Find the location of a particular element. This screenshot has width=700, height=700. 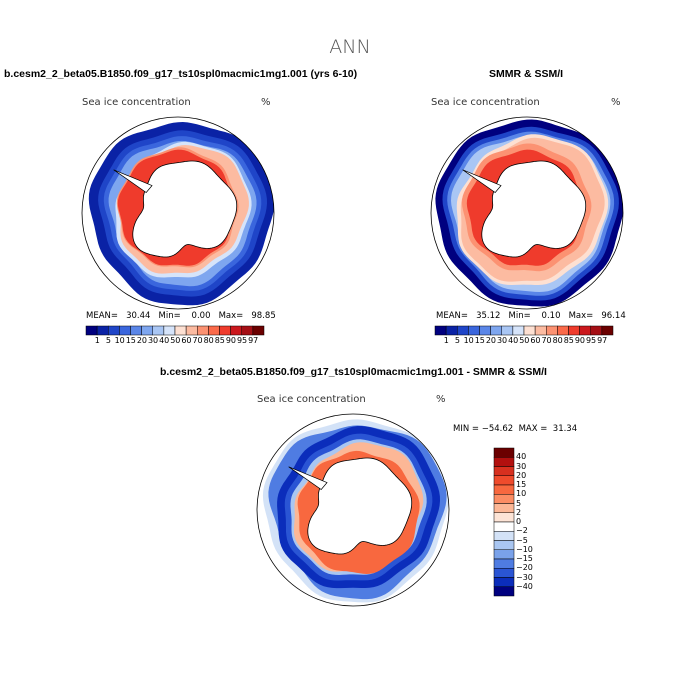

panel1-colorbar-label-1: 1 is located at coordinates (97, 340).